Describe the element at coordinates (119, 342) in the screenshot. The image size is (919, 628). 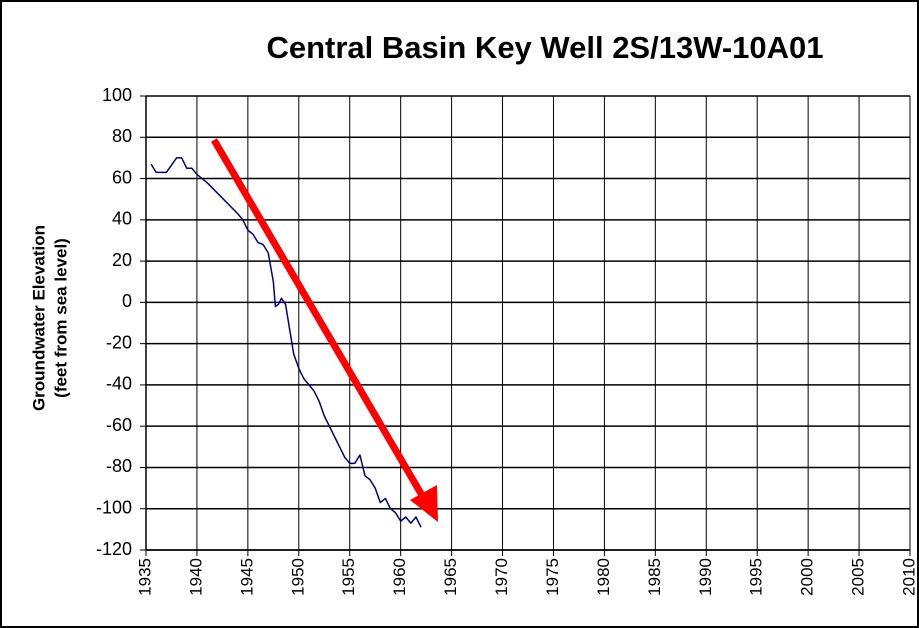
I see `y-tick-label: -20` at that location.